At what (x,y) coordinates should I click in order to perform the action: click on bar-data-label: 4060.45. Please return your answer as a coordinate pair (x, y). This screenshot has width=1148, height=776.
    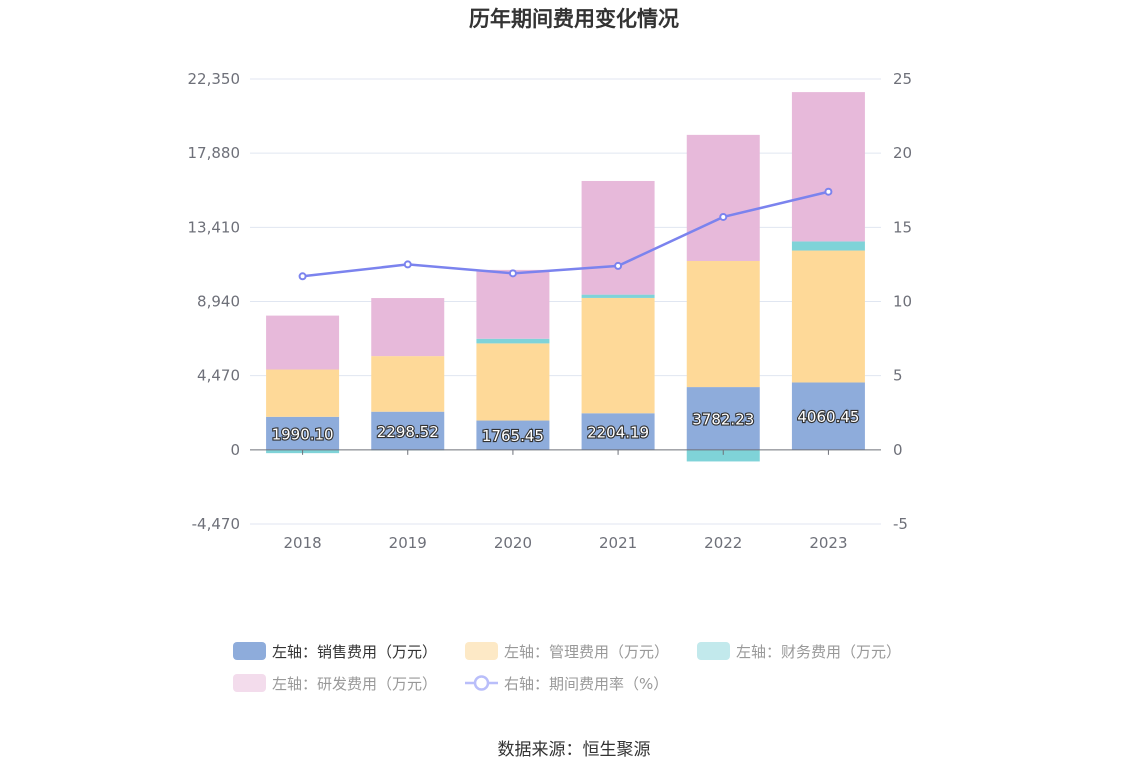
    Looking at the image, I should click on (828, 417).